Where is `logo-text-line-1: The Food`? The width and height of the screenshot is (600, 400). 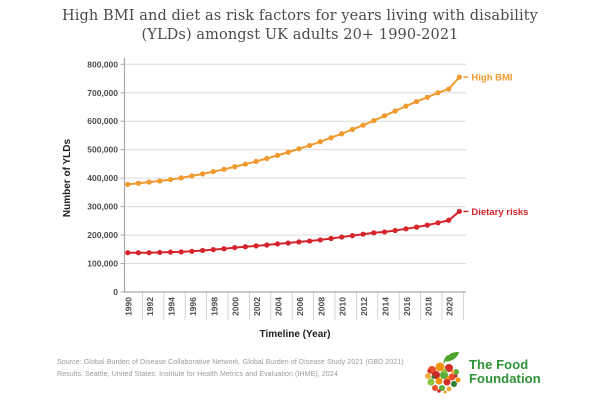
logo-text-line-1: The Food is located at coordinates (499, 364).